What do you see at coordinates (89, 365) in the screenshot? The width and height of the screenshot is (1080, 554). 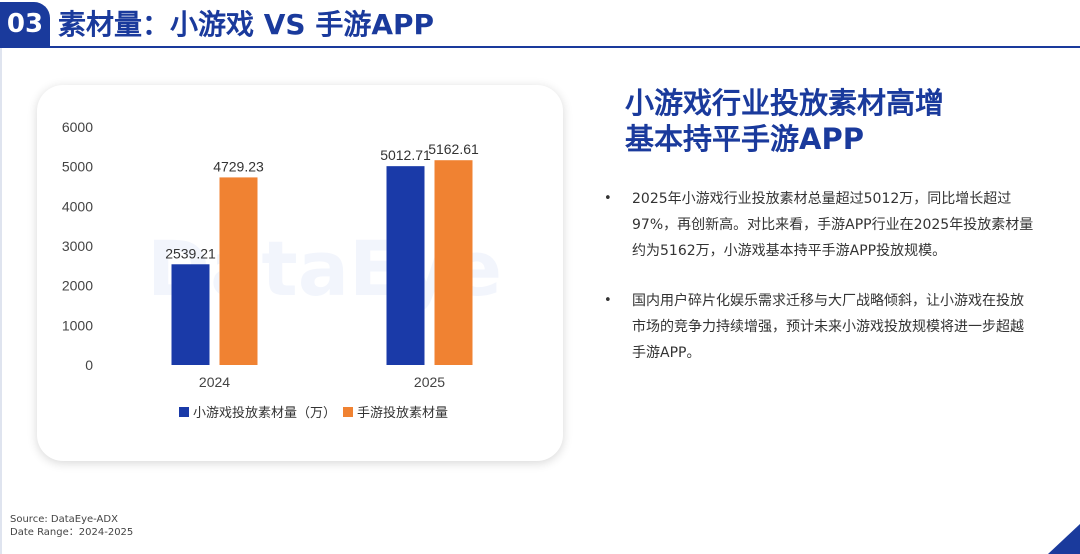 I see `y-tick-label: 0` at bounding box center [89, 365].